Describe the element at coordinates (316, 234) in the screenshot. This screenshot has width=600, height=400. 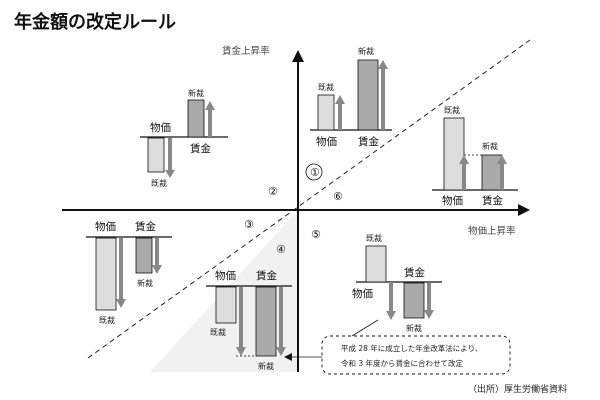
I see `region-5-label: ⑤` at that location.